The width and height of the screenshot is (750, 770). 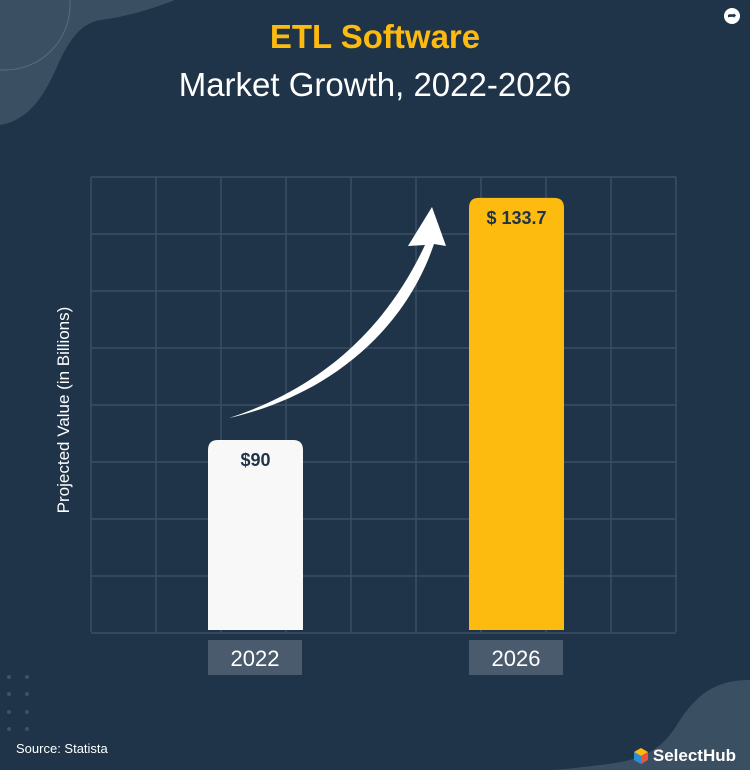 I want to click on top-left-blob, so click(x=87, y=62).